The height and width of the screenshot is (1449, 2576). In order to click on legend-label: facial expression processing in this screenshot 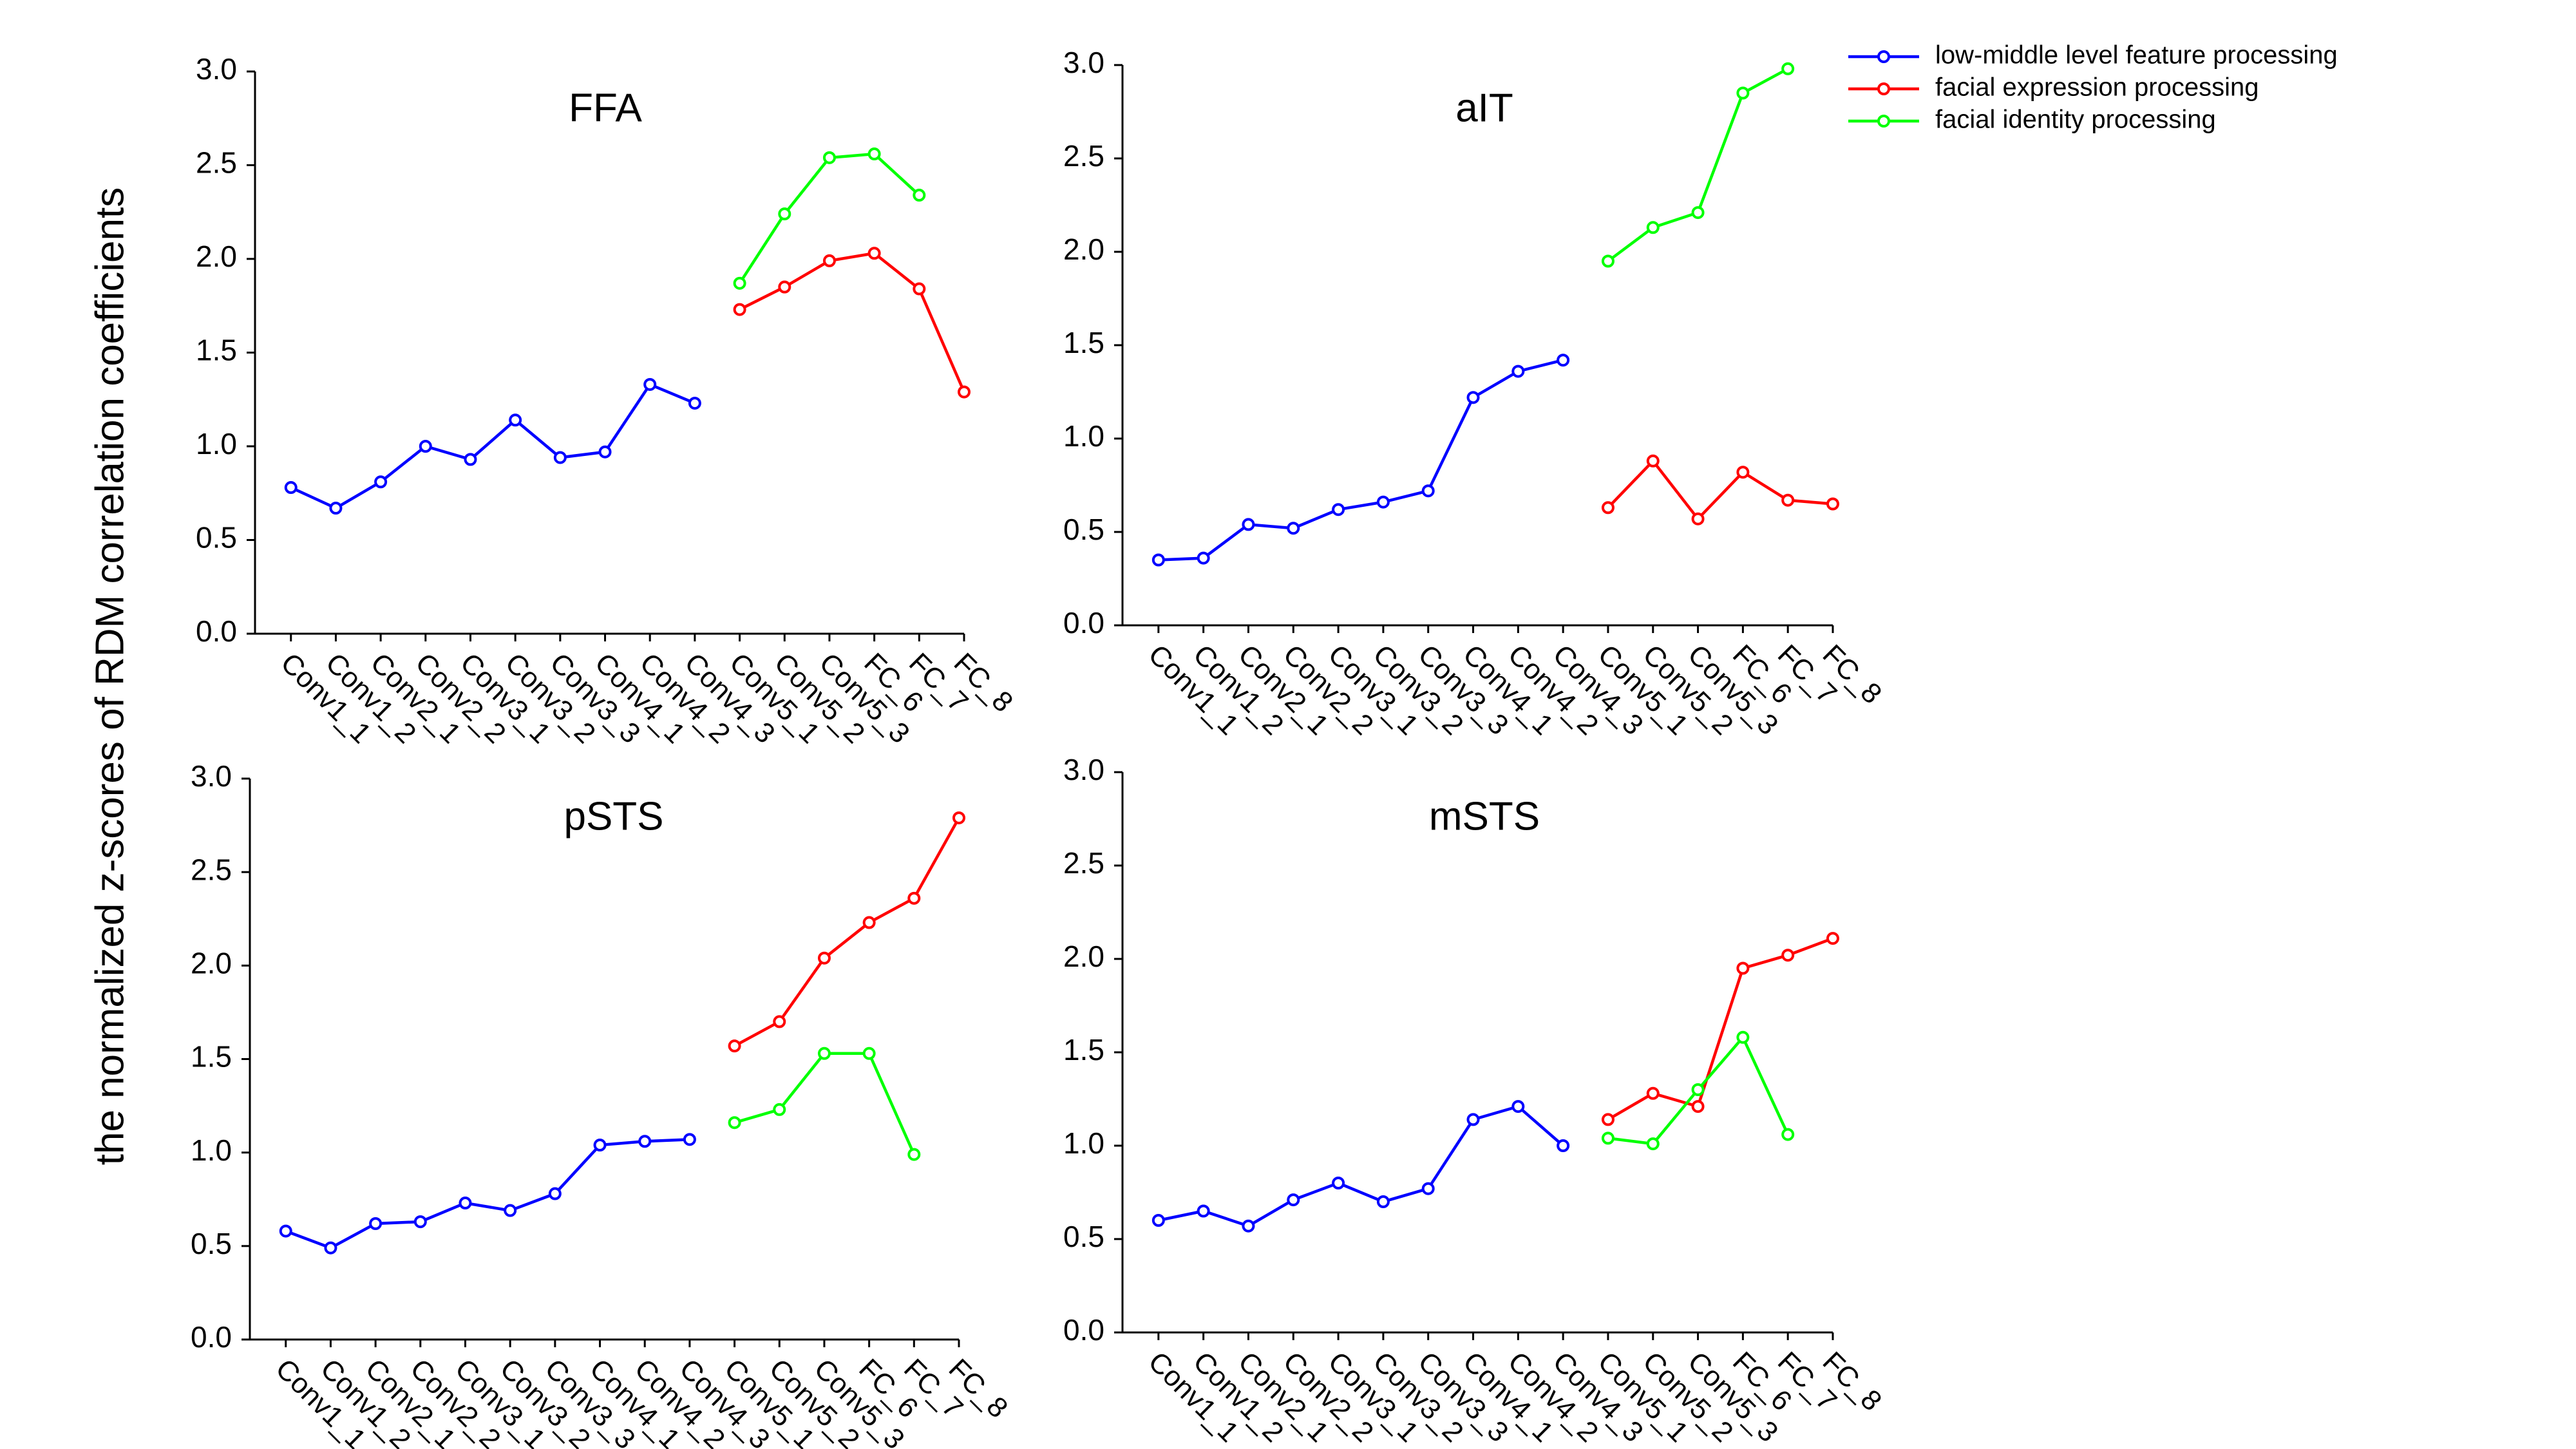, I will do `click(2097, 87)`.